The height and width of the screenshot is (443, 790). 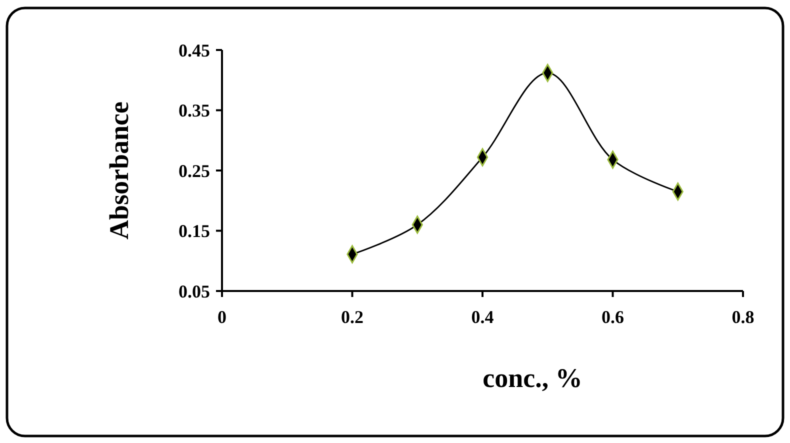 What do you see at coordinates (119, 170) in the screenshot?
I see `y-axis-title: Absorbance` at bounding box center [119, 170].